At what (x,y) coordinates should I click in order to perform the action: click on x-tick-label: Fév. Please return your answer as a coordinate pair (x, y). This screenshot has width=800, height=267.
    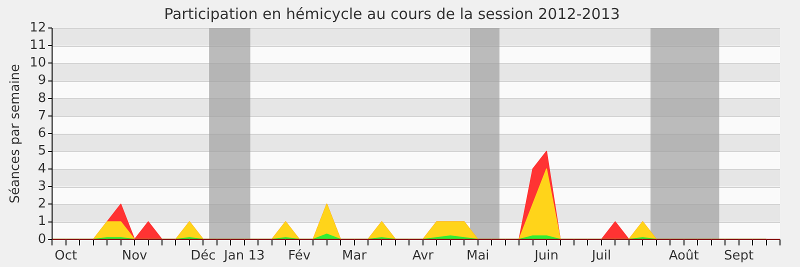
    Looking at the image, I should click on (299, 256).